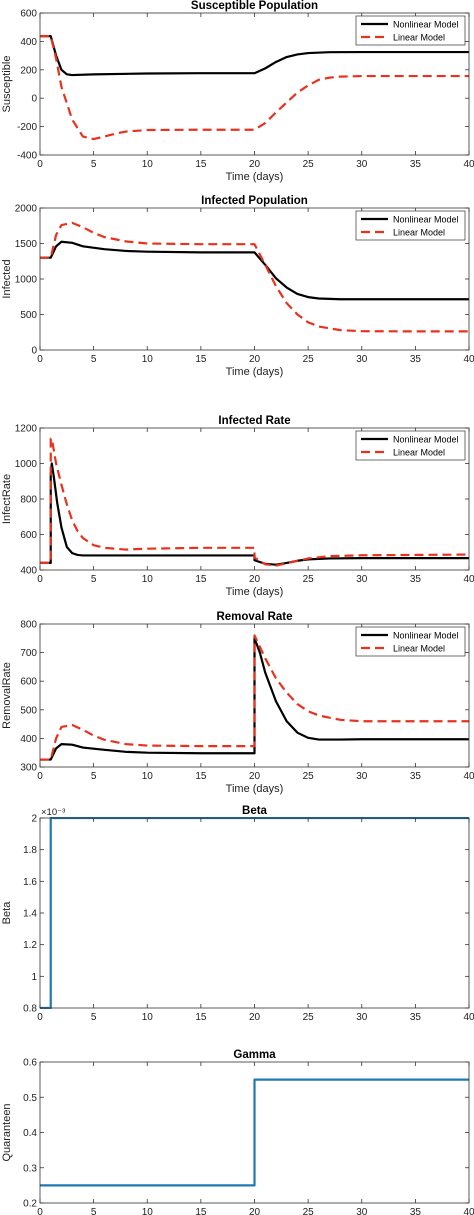  I want to click on y-tick-label: 800, so click(28, 625).